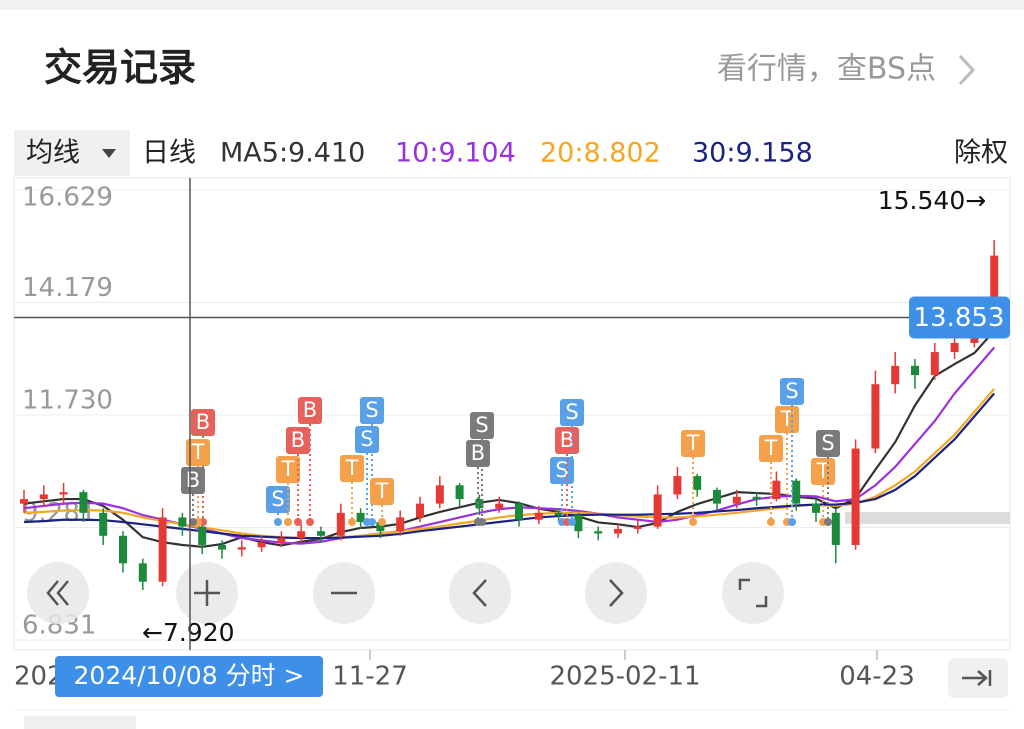  I want to click on y-tick-label: 11.730, so click(67, 401).